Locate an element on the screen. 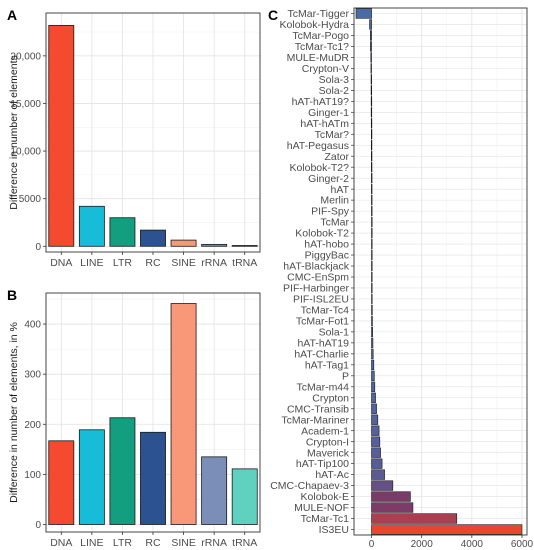 This screenshot has height=550, width=534. y-tick-label: Sola-1 is located at coordinates (334, 332).